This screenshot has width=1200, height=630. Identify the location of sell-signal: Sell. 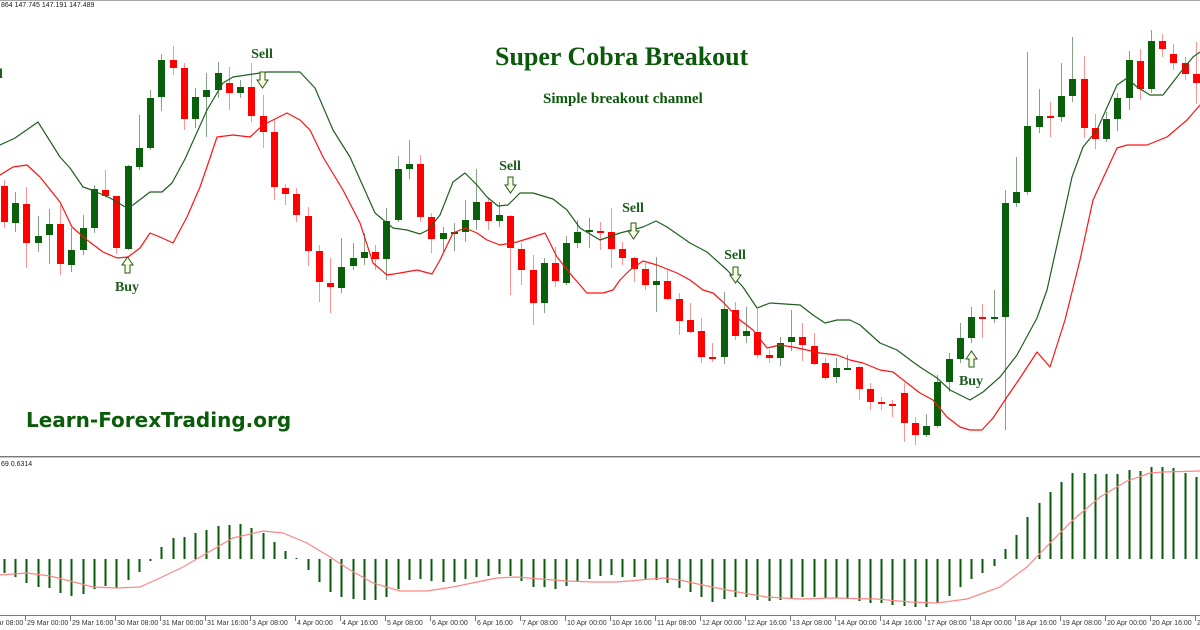
(510, 176).